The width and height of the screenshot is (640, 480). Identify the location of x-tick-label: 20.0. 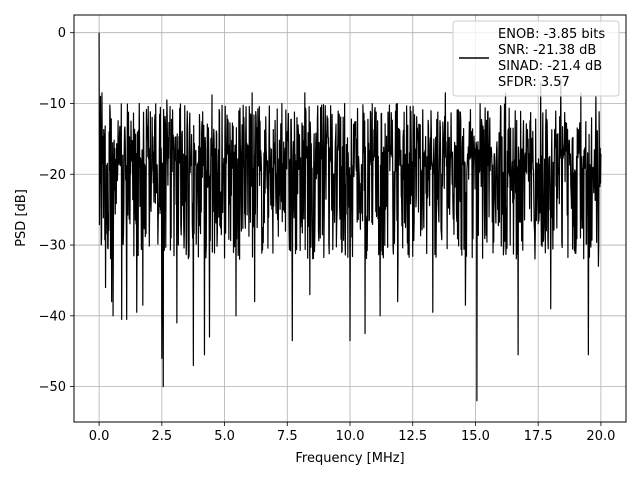
(600, 436).